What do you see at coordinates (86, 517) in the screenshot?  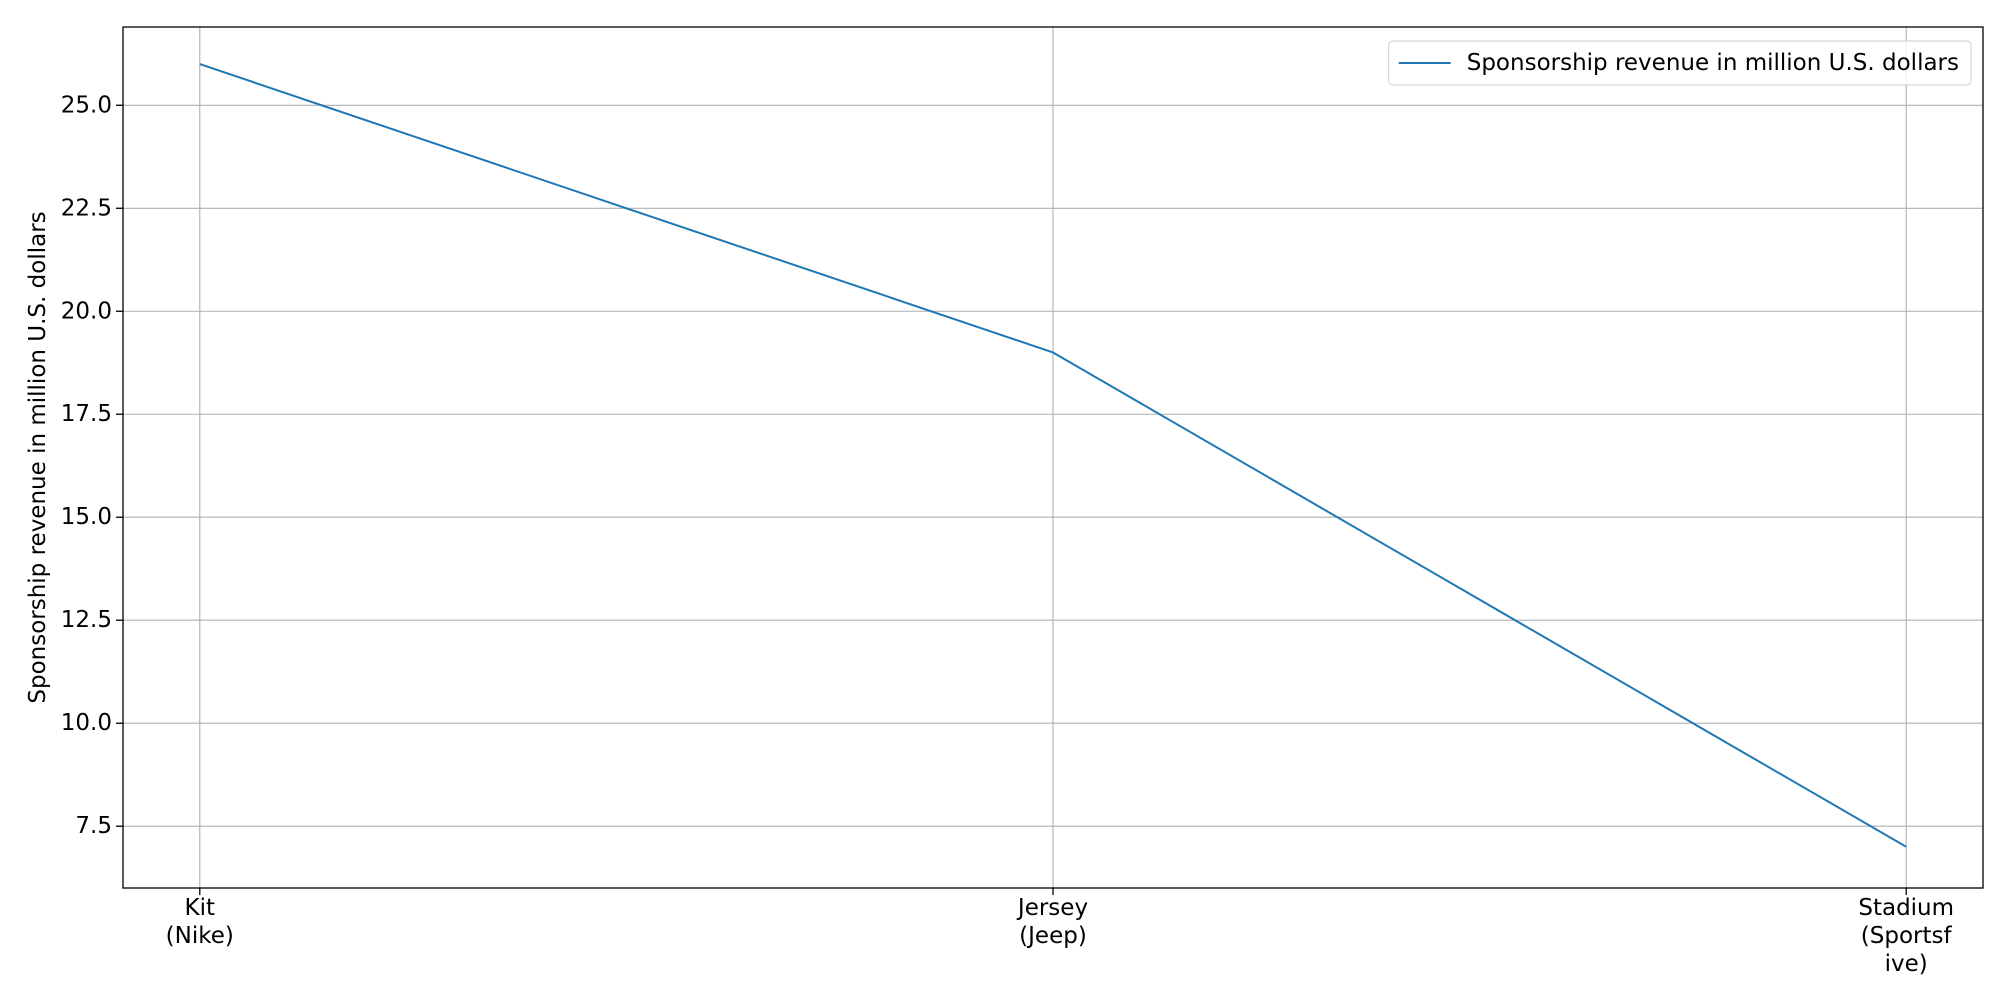 I see `y-tick-label-3: 15.0` at bounding box center [86, 517].